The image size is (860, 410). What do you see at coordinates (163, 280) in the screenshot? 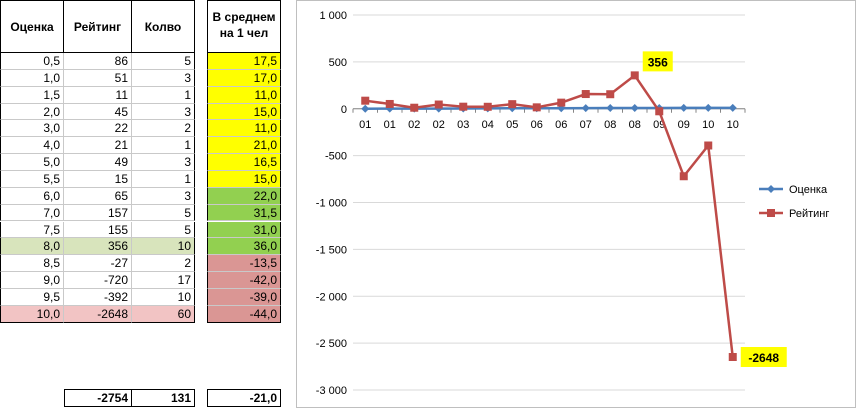
I see `cell-count: 17` at bounding box center [163, 280].